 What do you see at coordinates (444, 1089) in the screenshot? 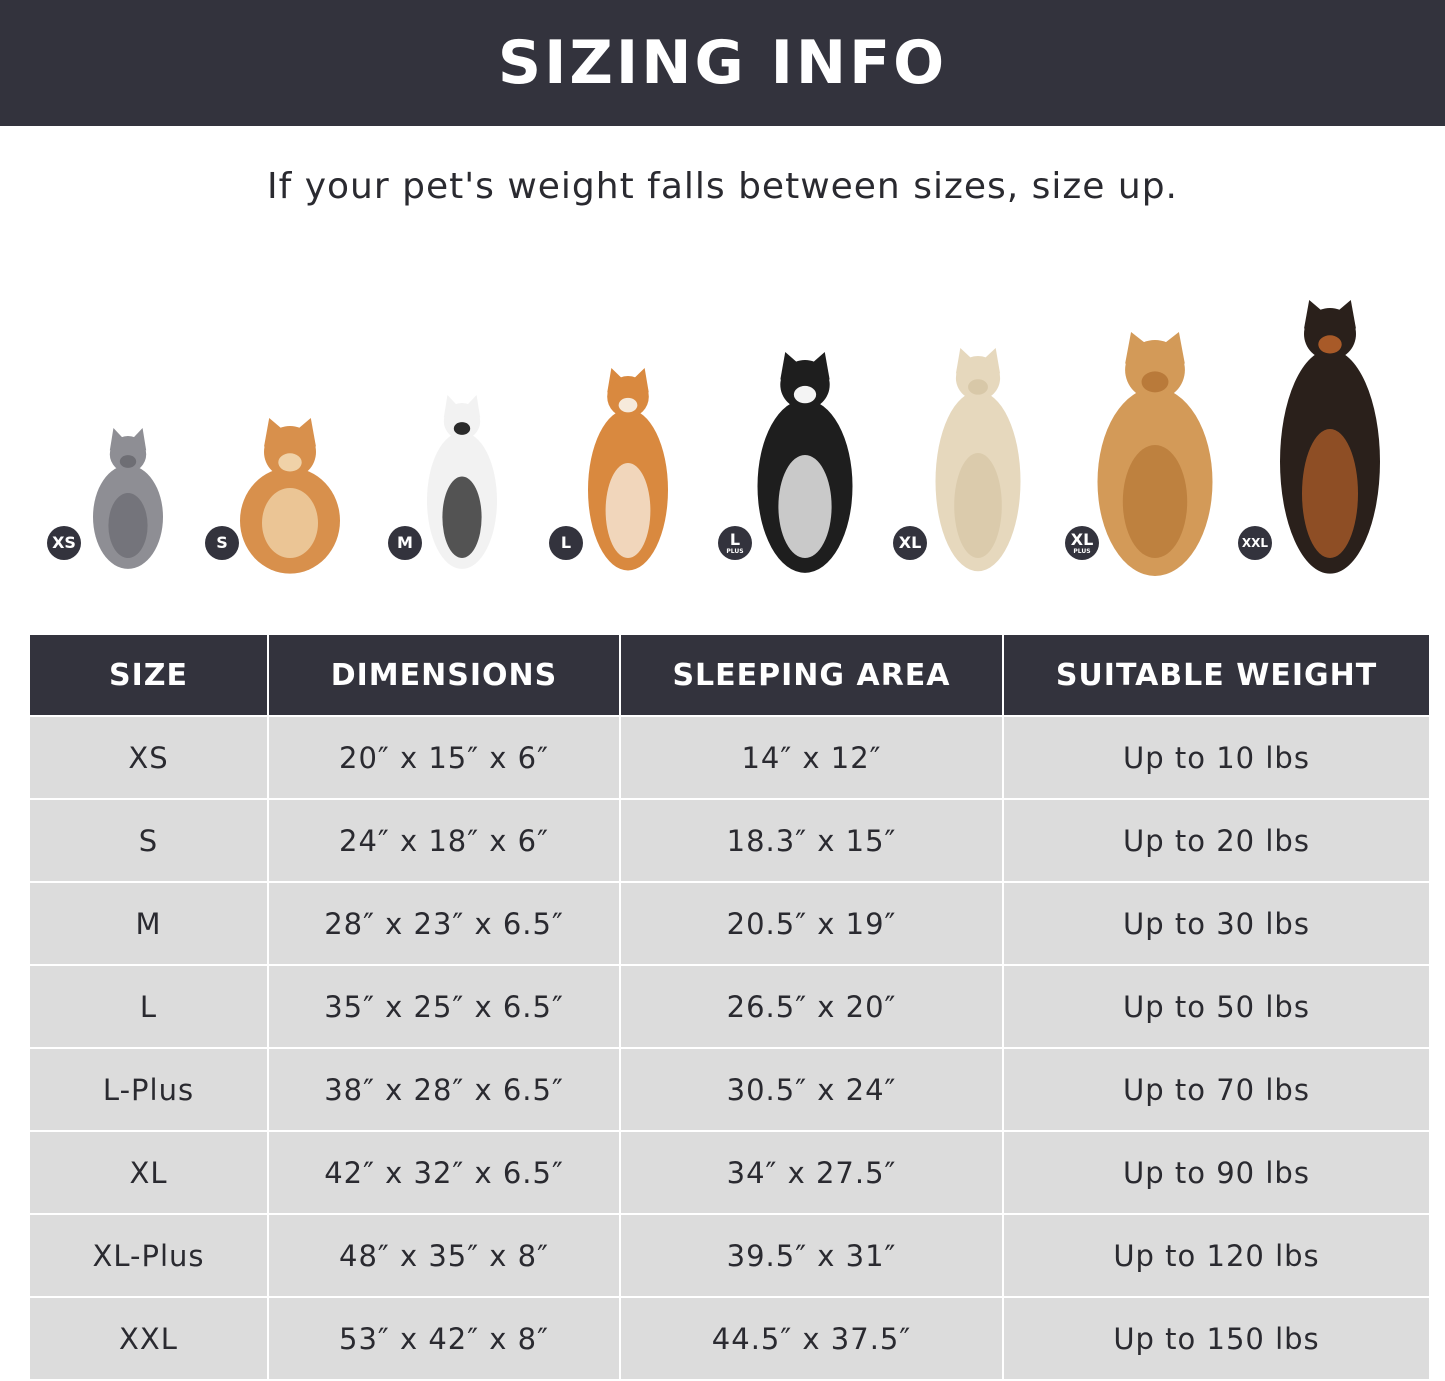
I see `table-cell: 38″ x 28″ x 6.5″` at bounding box center [444, 1089].